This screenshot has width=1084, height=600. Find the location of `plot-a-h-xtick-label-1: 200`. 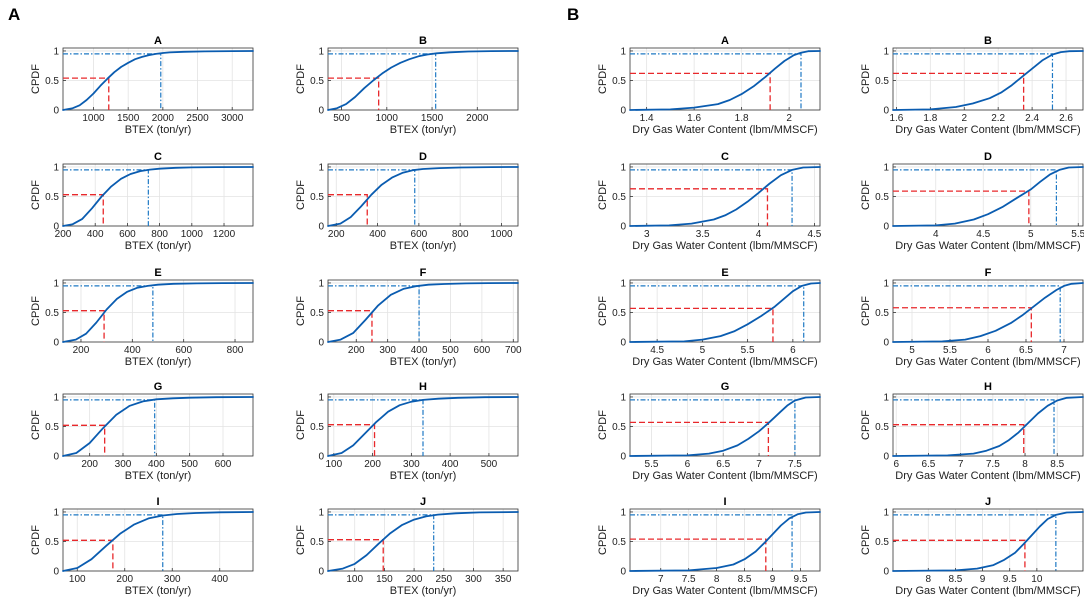

plot-a-h-xtick-label-1: 200 is located at coordinates (372, 464).